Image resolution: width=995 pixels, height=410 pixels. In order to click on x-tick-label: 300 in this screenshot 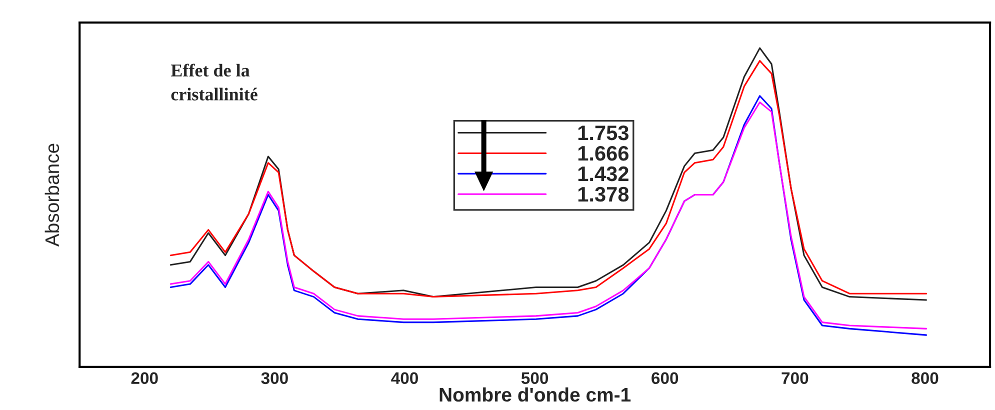, I will do `click(274, 378)`.